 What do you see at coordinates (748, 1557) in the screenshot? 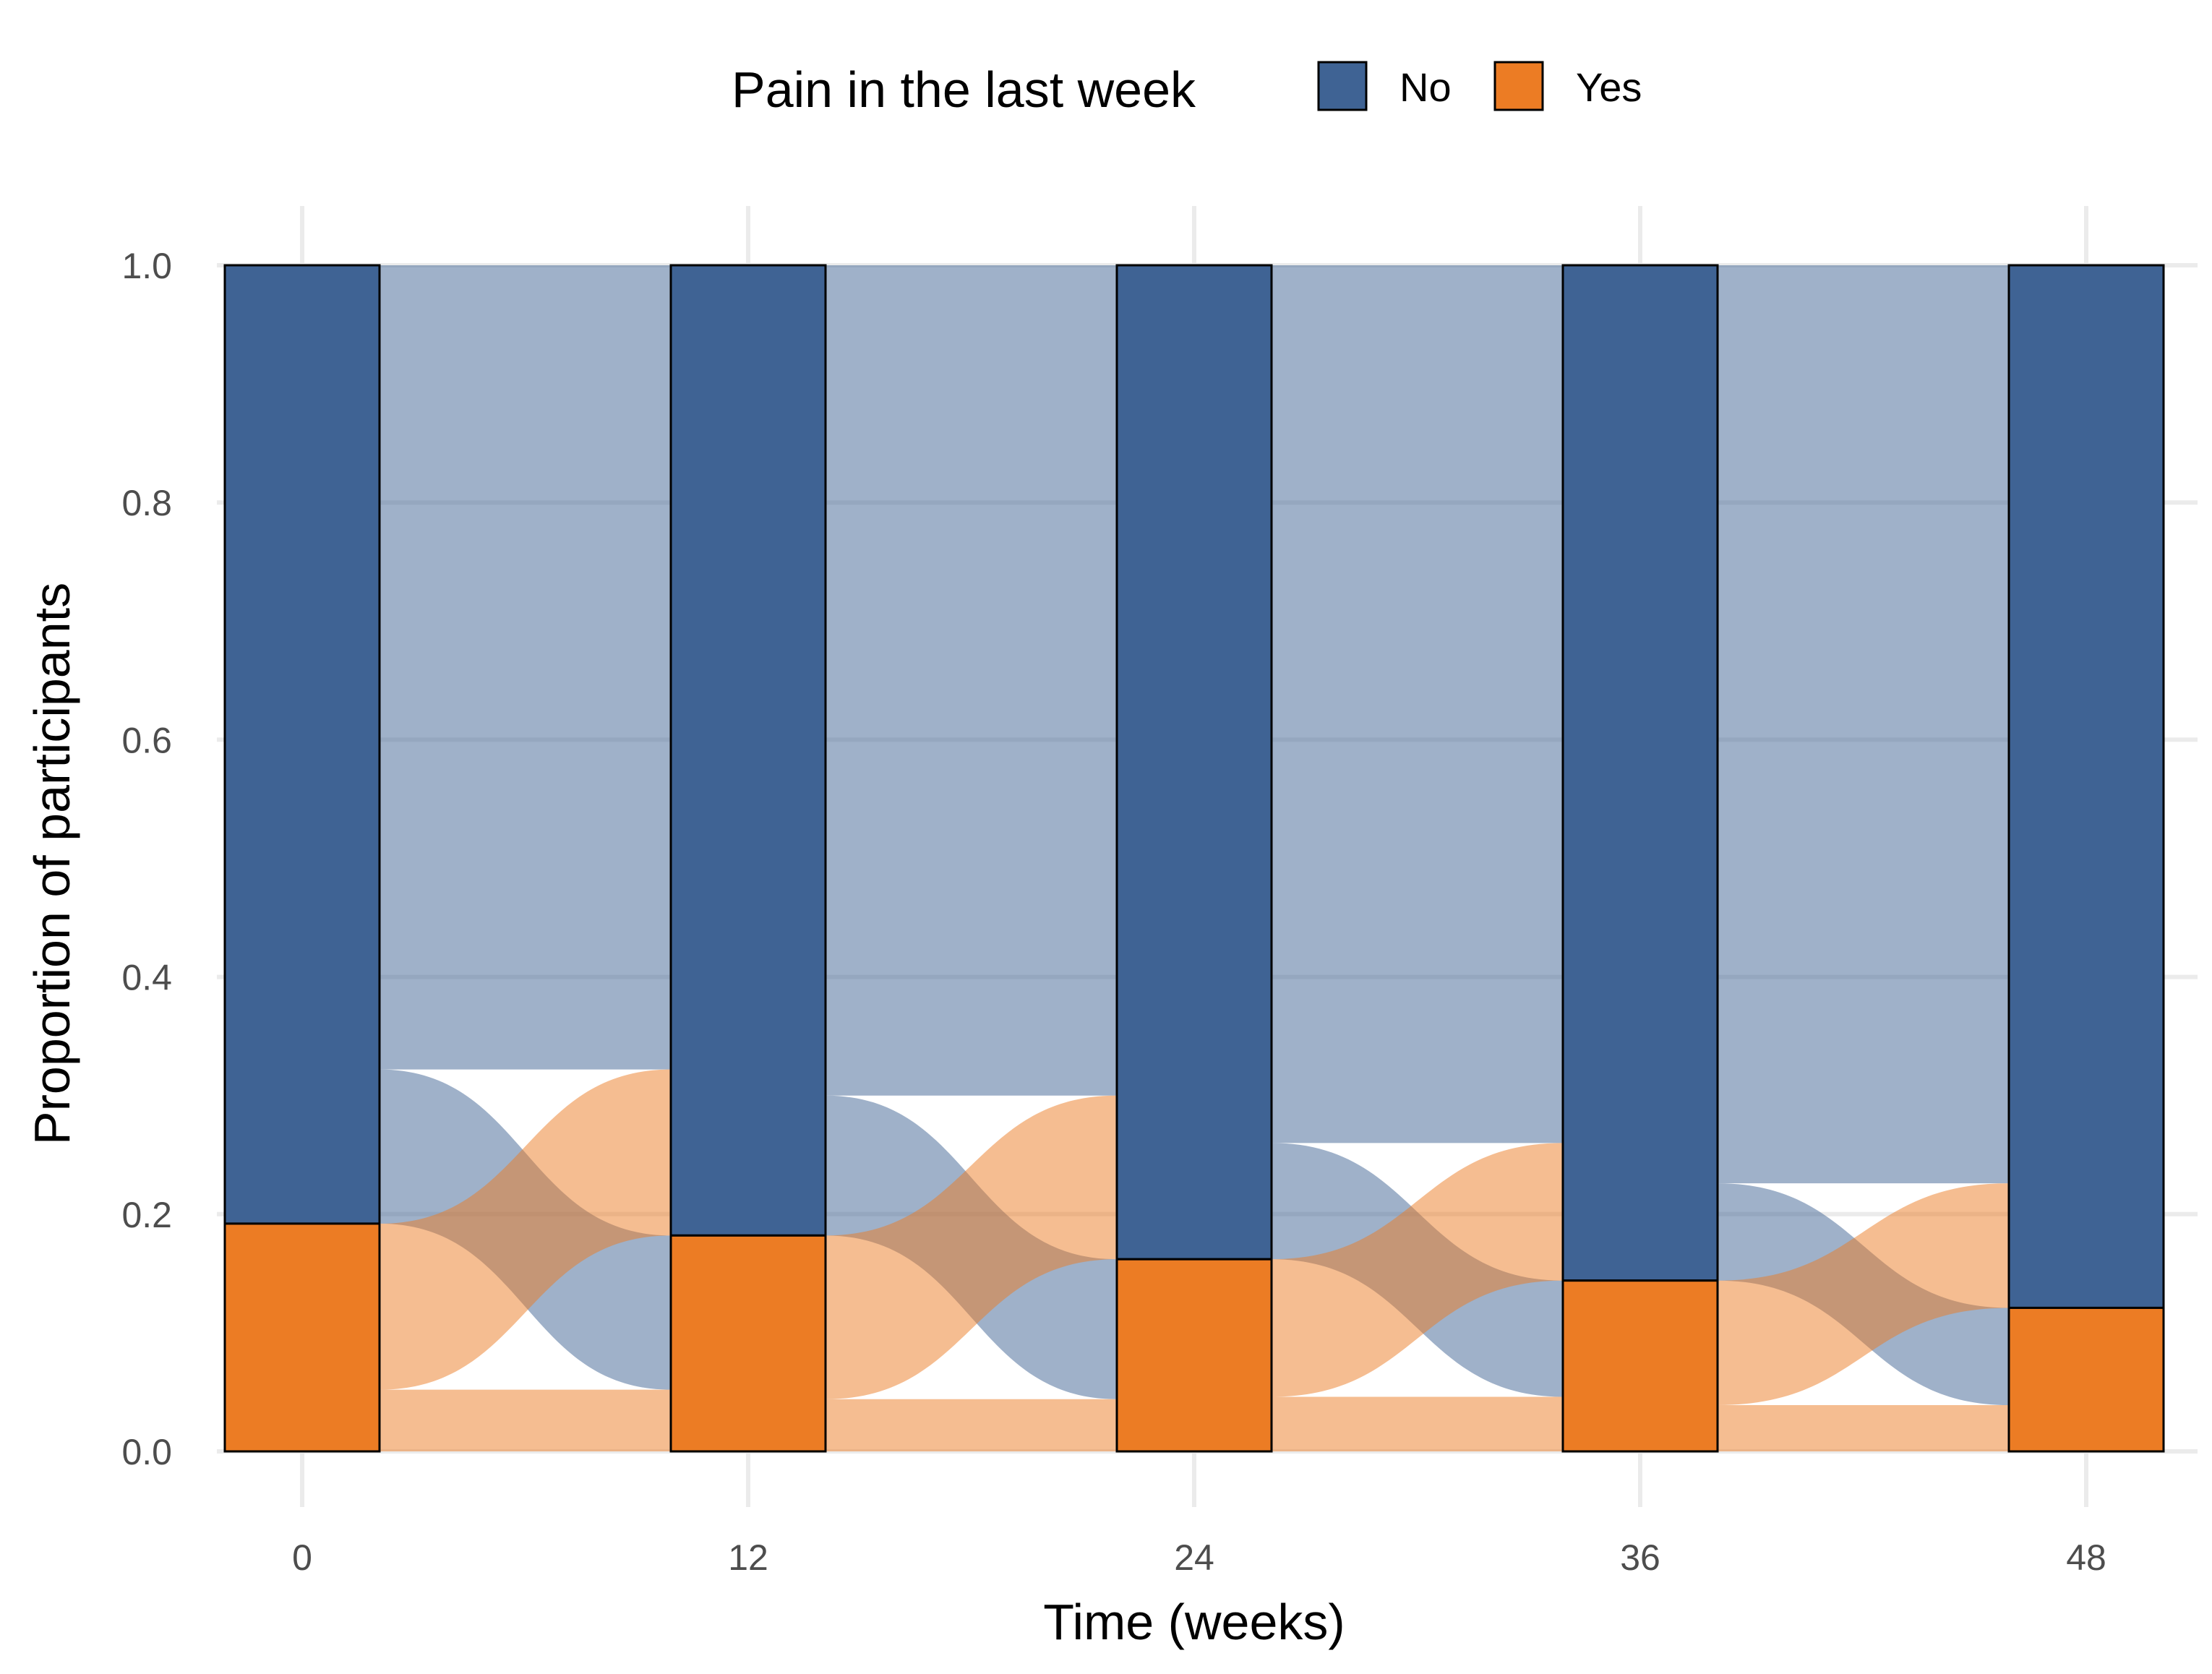
I see `x-tick-label: 12` at bounding box center [748, 1557].